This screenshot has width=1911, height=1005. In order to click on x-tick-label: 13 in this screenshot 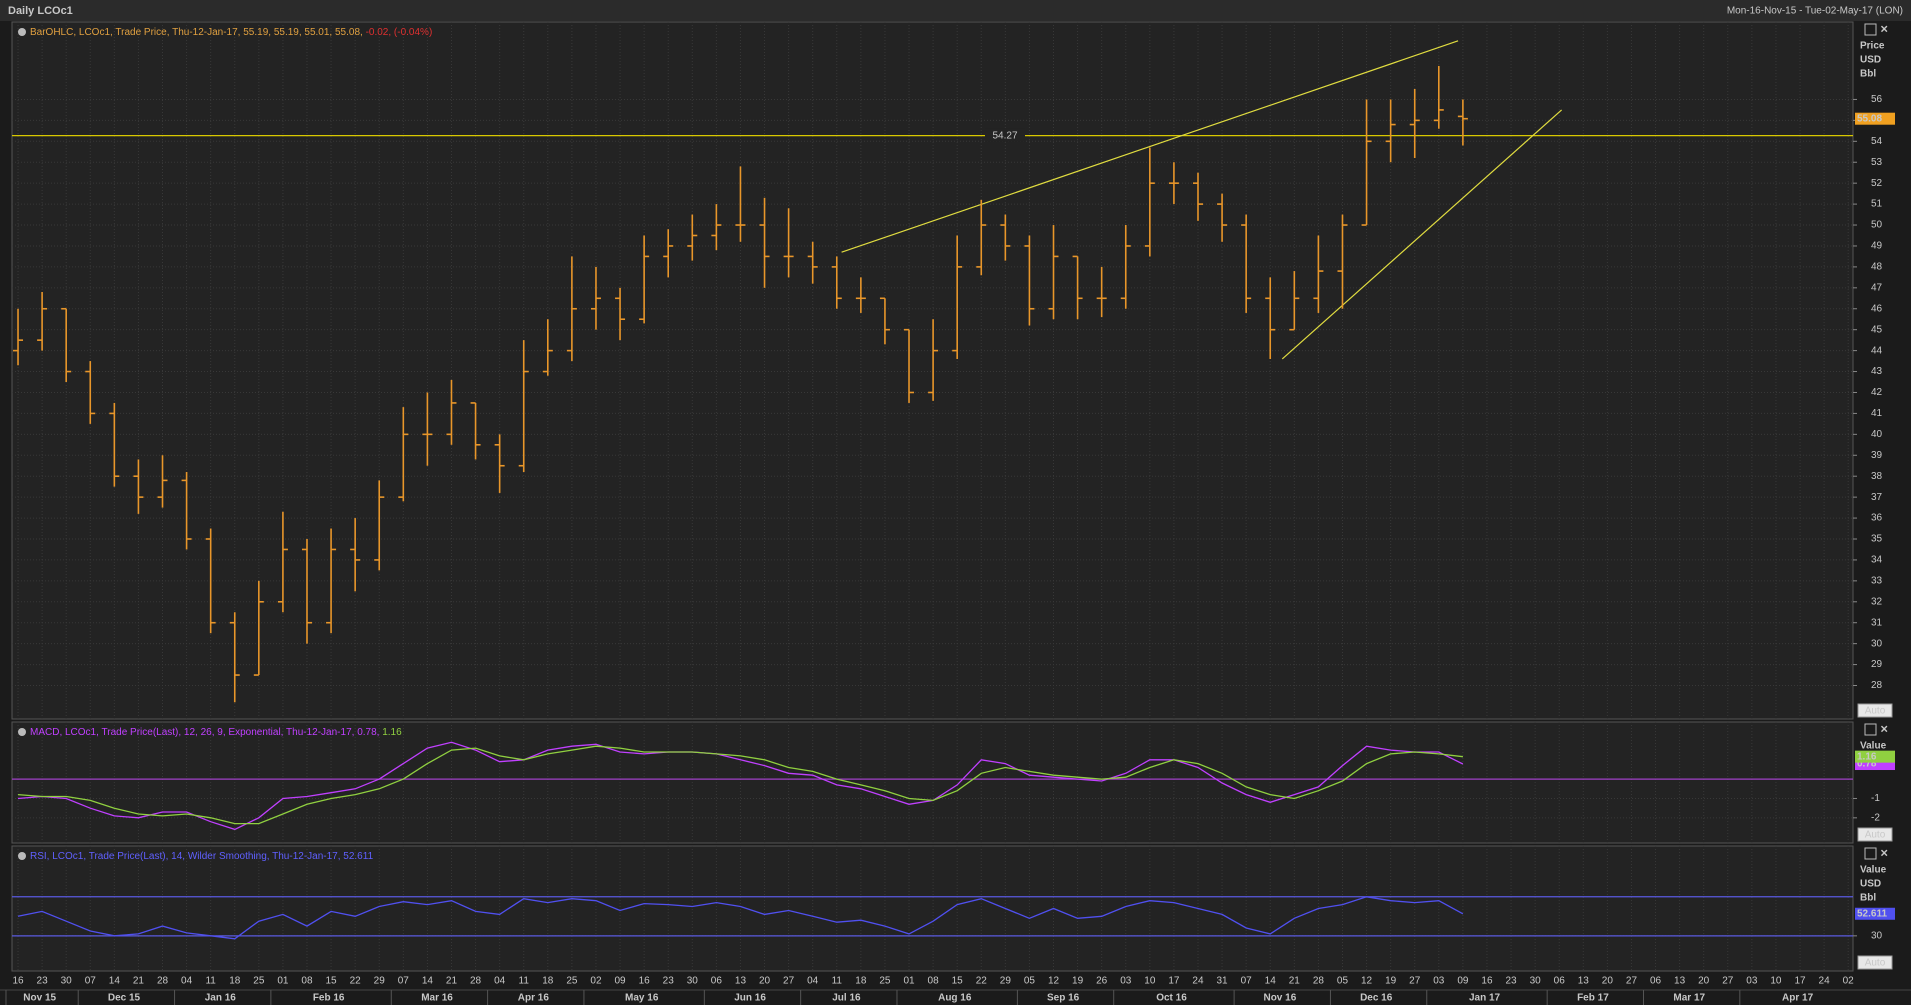, I will do `click(1584, 981)`.